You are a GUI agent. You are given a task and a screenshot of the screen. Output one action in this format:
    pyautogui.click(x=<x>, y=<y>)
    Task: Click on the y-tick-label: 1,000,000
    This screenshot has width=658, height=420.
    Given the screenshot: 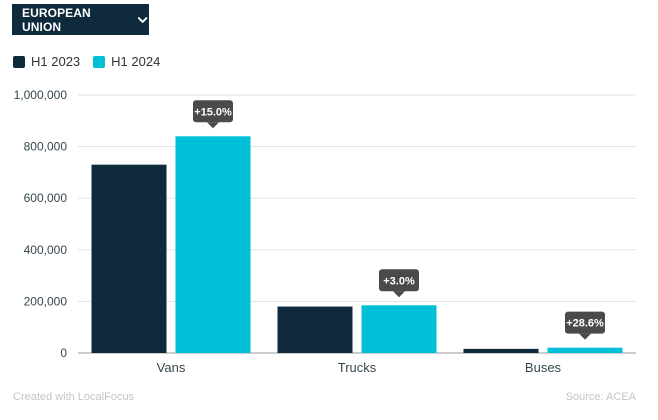 What is the action you would take?
    pyautogui.click(x=41, y=95)
    